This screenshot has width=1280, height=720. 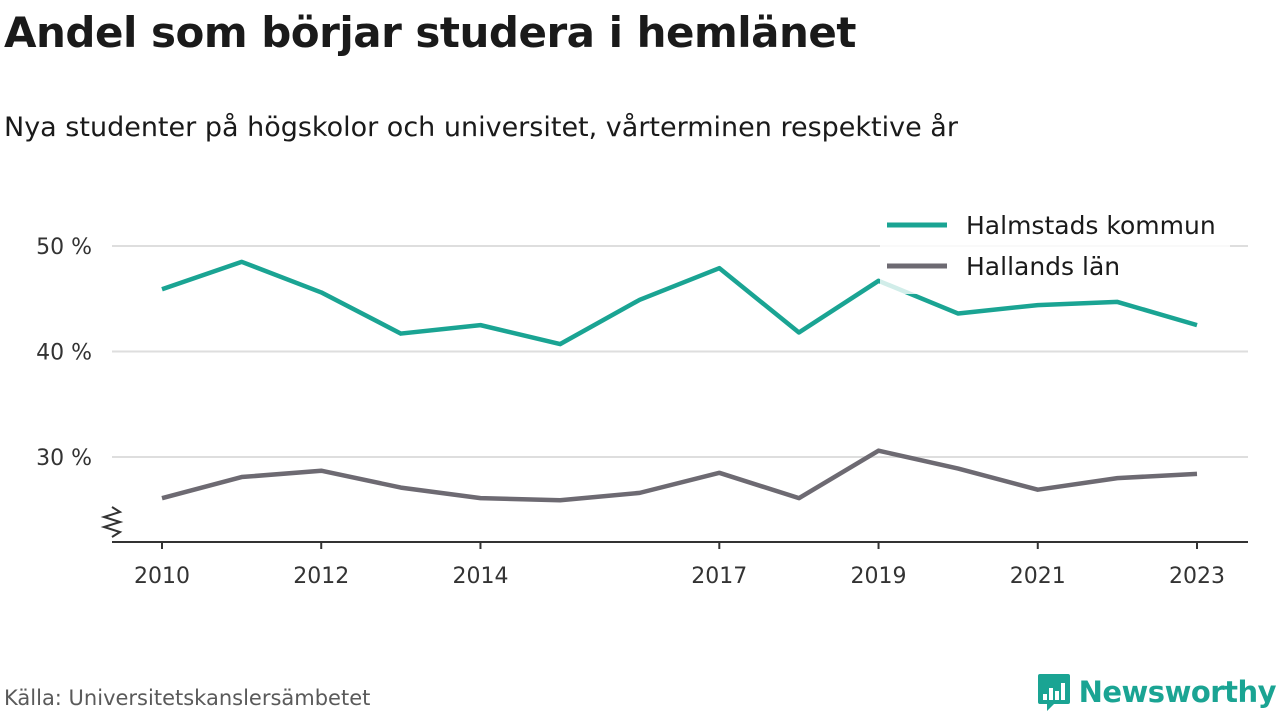 What do you see at coordinates (1043, 266) in the screenshot?
I see `legend-label: Hallands län` at bounding box center [1043, 266].